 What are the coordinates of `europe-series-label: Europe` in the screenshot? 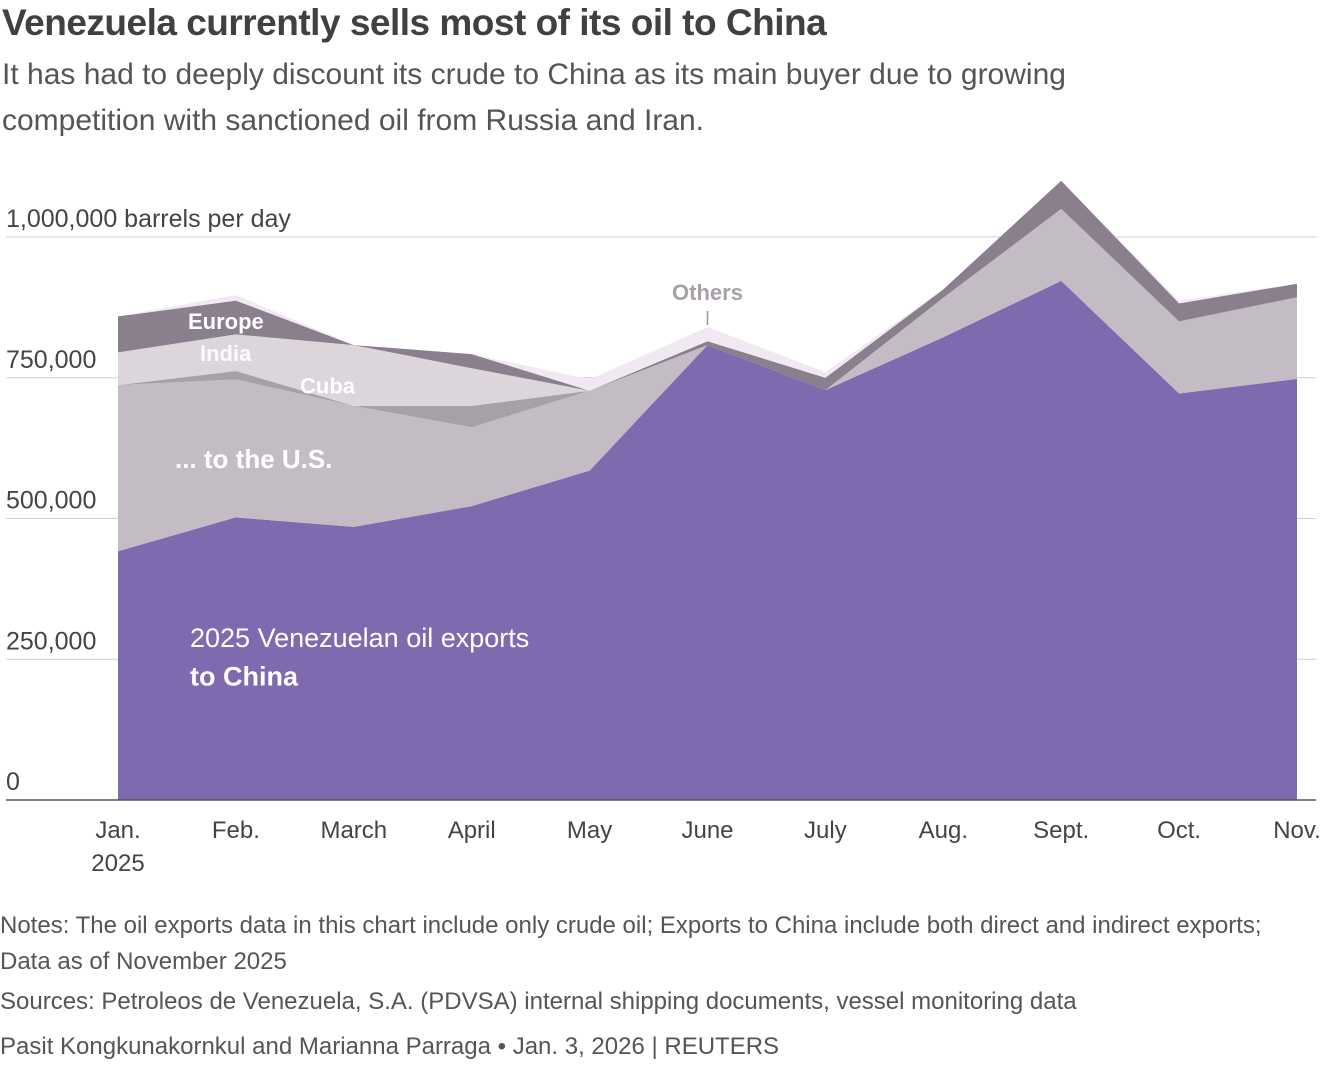 It's located at (226, 321).